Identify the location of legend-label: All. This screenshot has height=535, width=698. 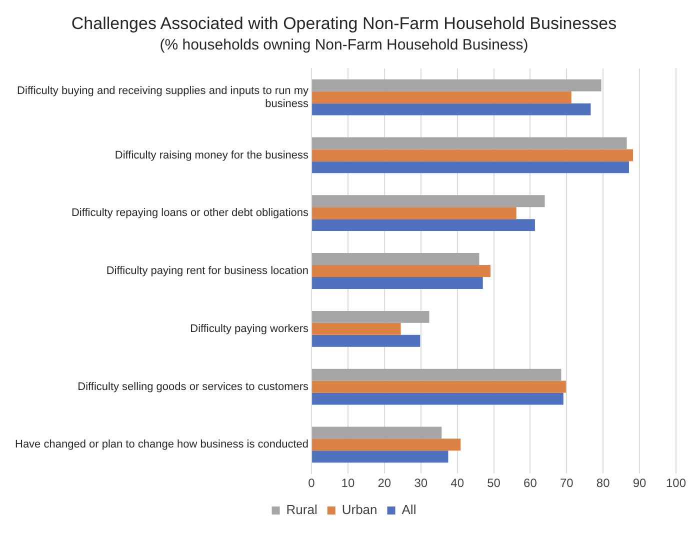
(409, 510).